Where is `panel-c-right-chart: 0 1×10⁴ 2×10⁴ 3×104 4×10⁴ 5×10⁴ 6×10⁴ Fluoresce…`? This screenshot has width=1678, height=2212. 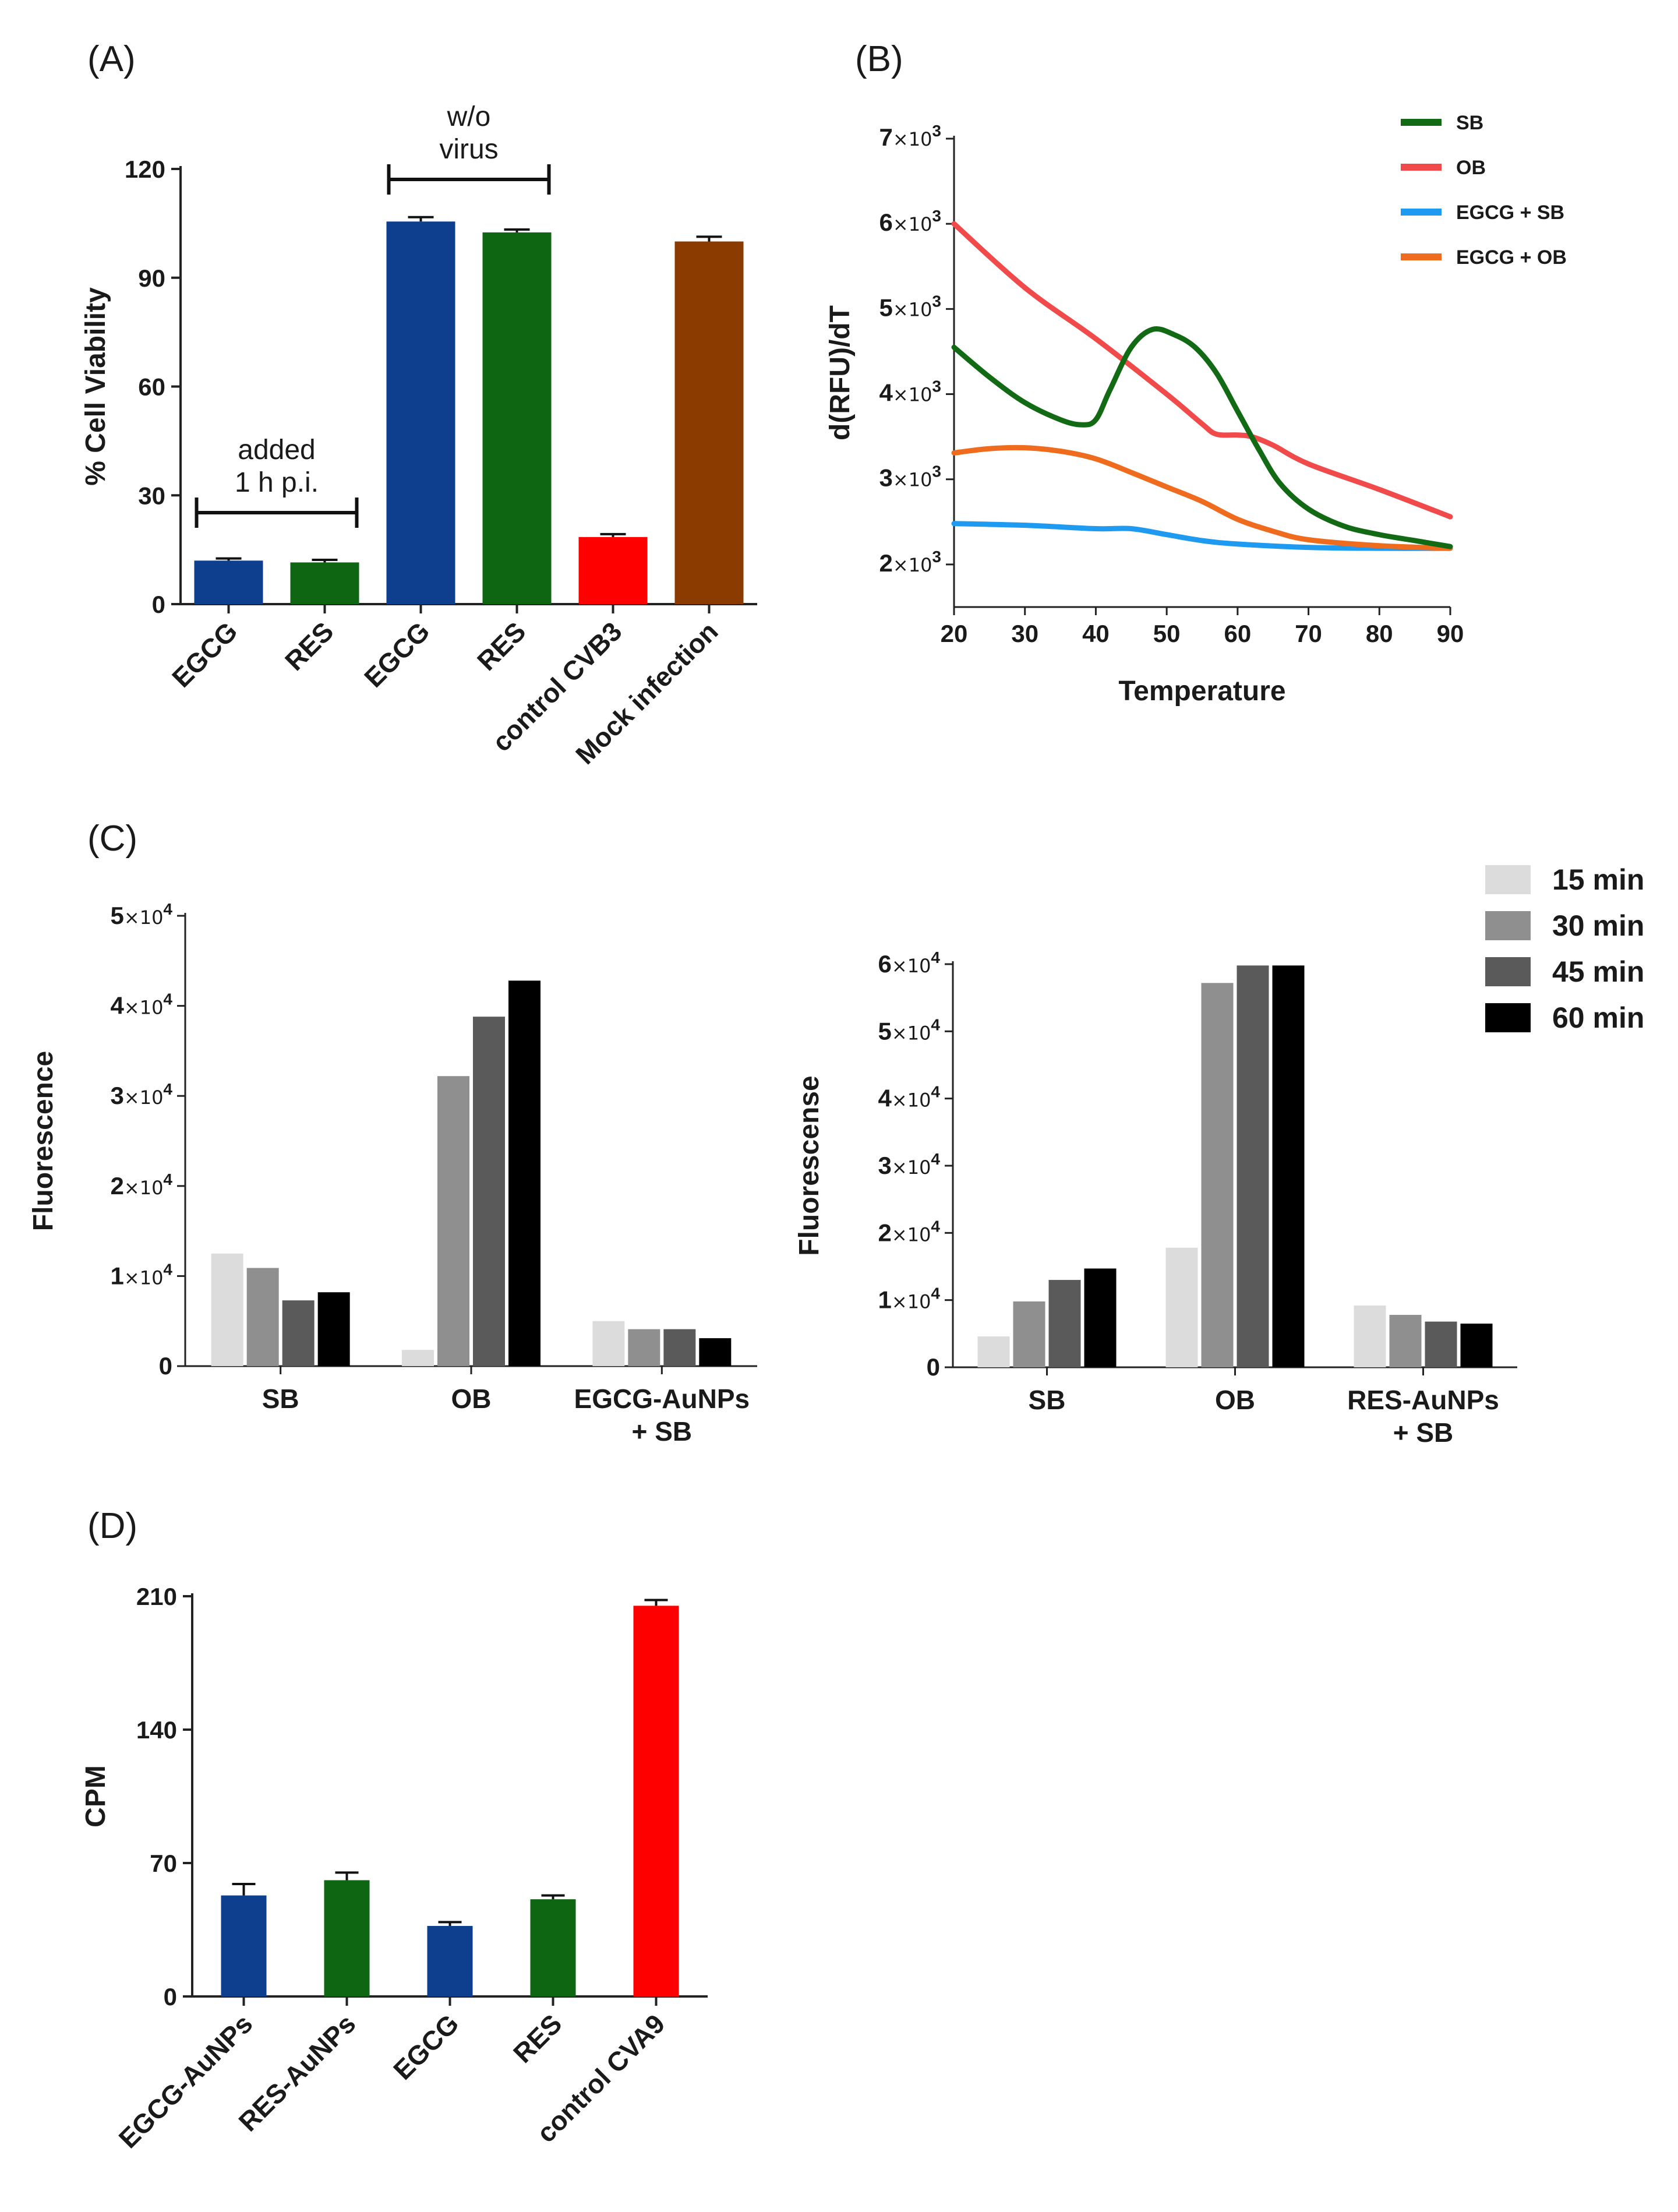
panel-c-right-chart: 0 1×10⁴ 2×10⁴ 3×104 4×10⁴ 5×10⁴ 6×10⁴ Fluoresce… is located at coordinates (1155, 1198).